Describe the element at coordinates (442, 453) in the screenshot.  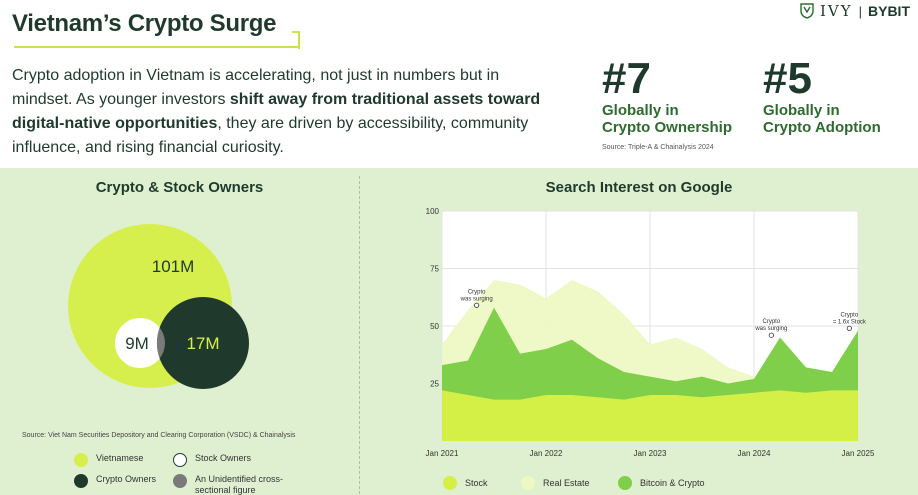
I see `x-tick-label: Jan 2021` at that location.